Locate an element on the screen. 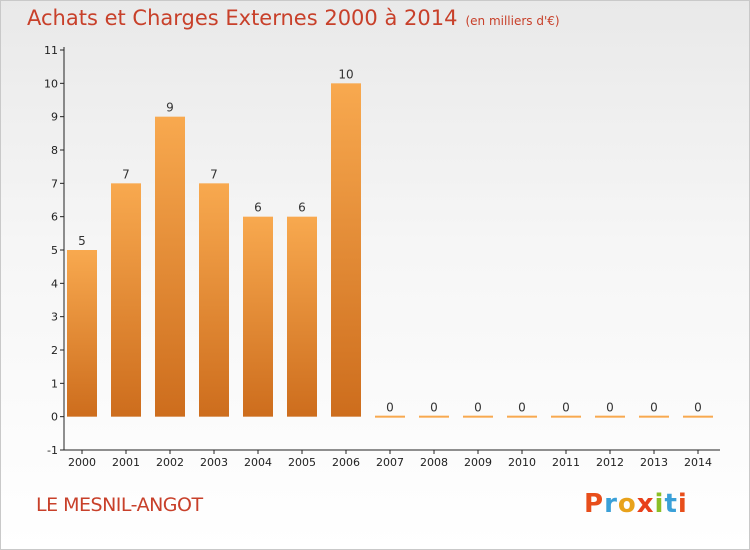 The width and height of the screenshot is (750, 550). bar-value-label: 5 is located at coordinates (82, 241).